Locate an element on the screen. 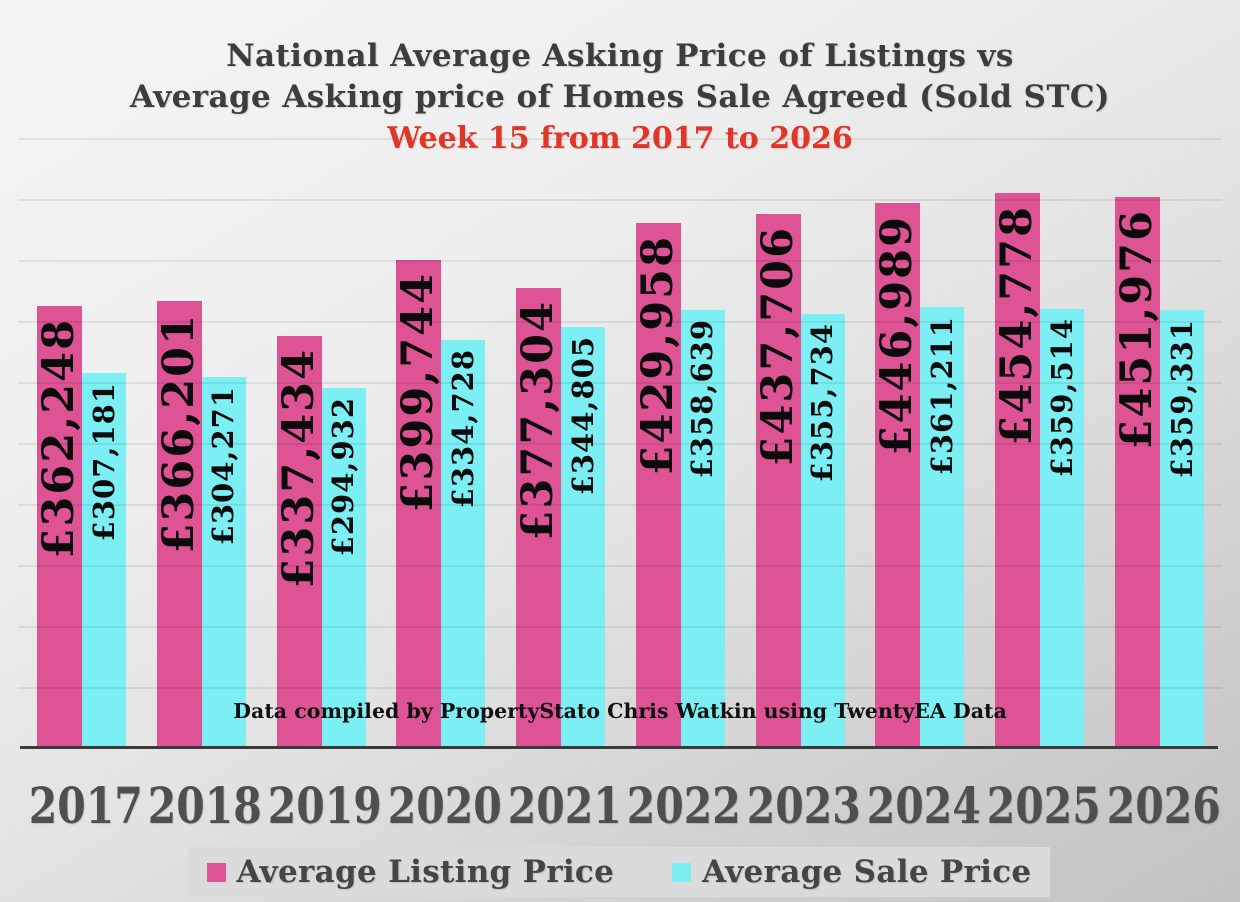 This screenshot has width=1240, height=902. bar-listing-2025: £454,778 is located at coordinates (1017, 470).